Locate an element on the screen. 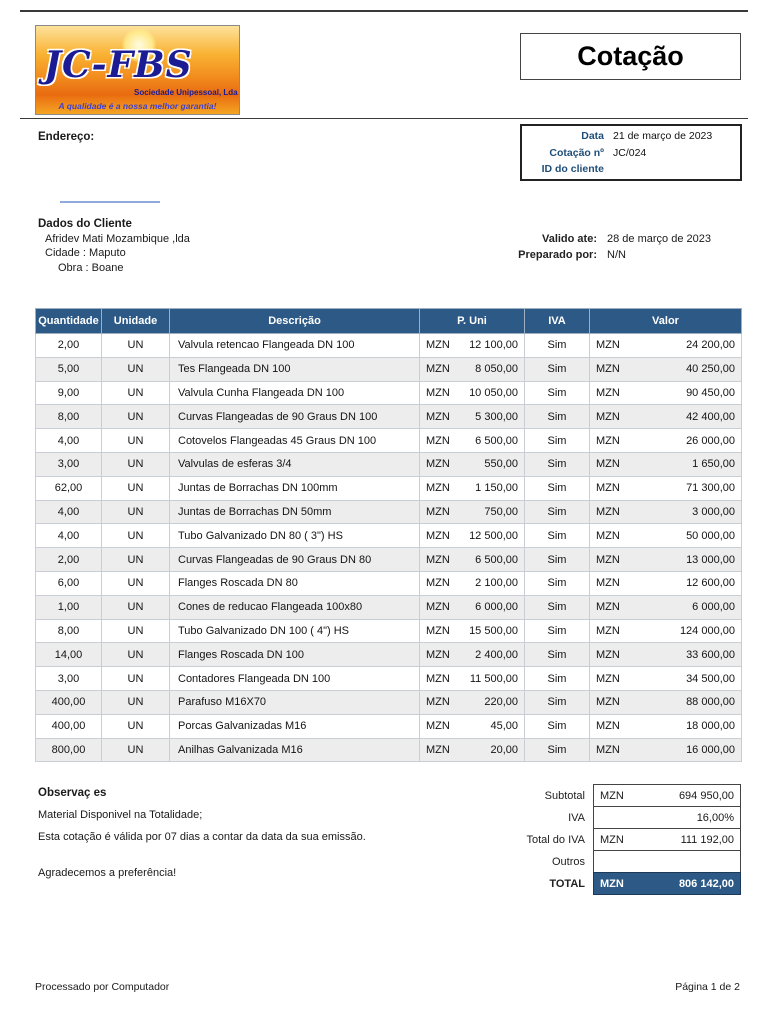 Image resolution: width=768 pixels, height=1024 pixels. info-row-client-id: ID do cliente is located at coordinates (631, 169).